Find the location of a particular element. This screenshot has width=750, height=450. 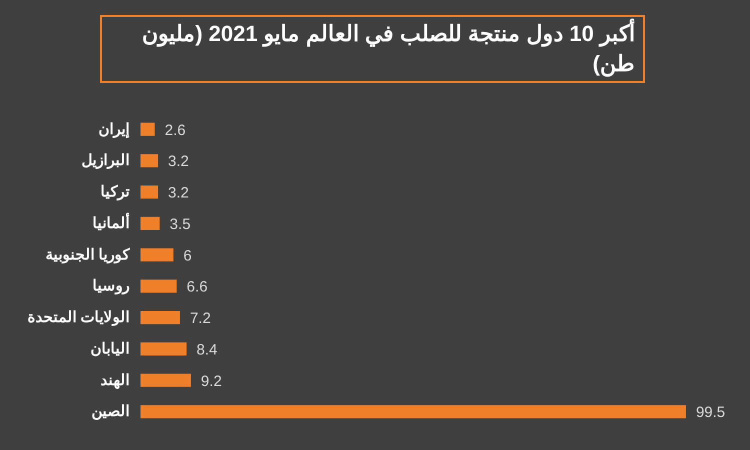

y-tick-label: اليابان is located at coordinates (110, 349).